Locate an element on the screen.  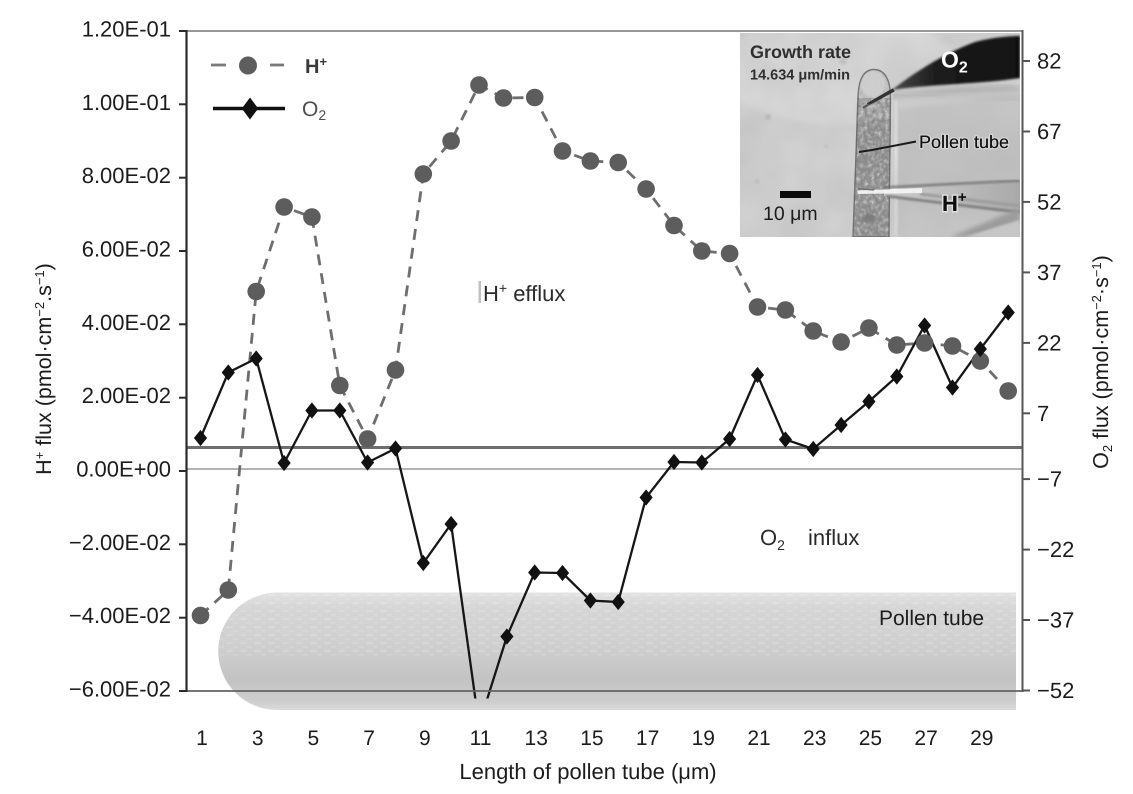
svg-text: 29 is located at coordinates (981, 738).